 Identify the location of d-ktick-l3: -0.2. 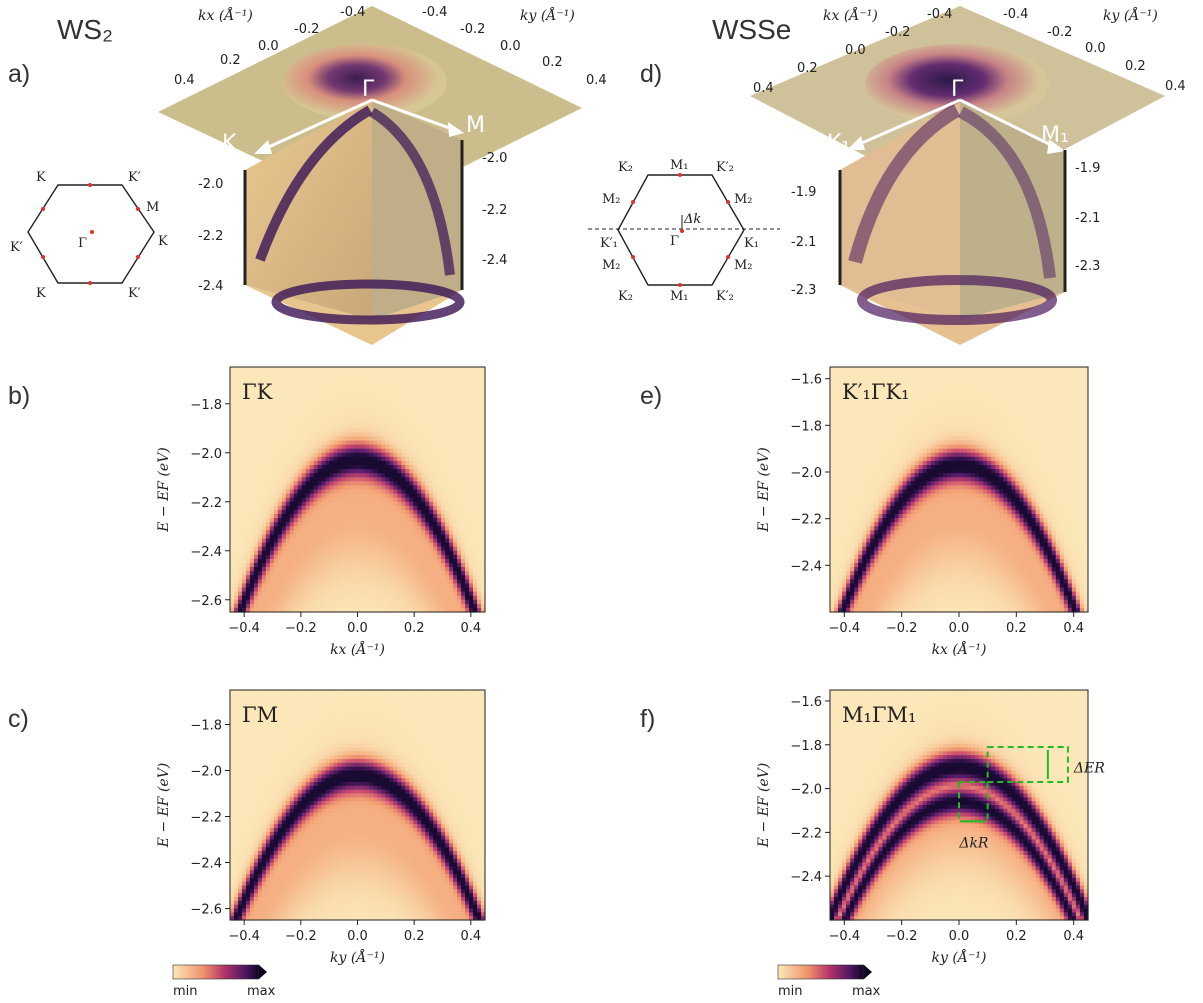
(897, 32).